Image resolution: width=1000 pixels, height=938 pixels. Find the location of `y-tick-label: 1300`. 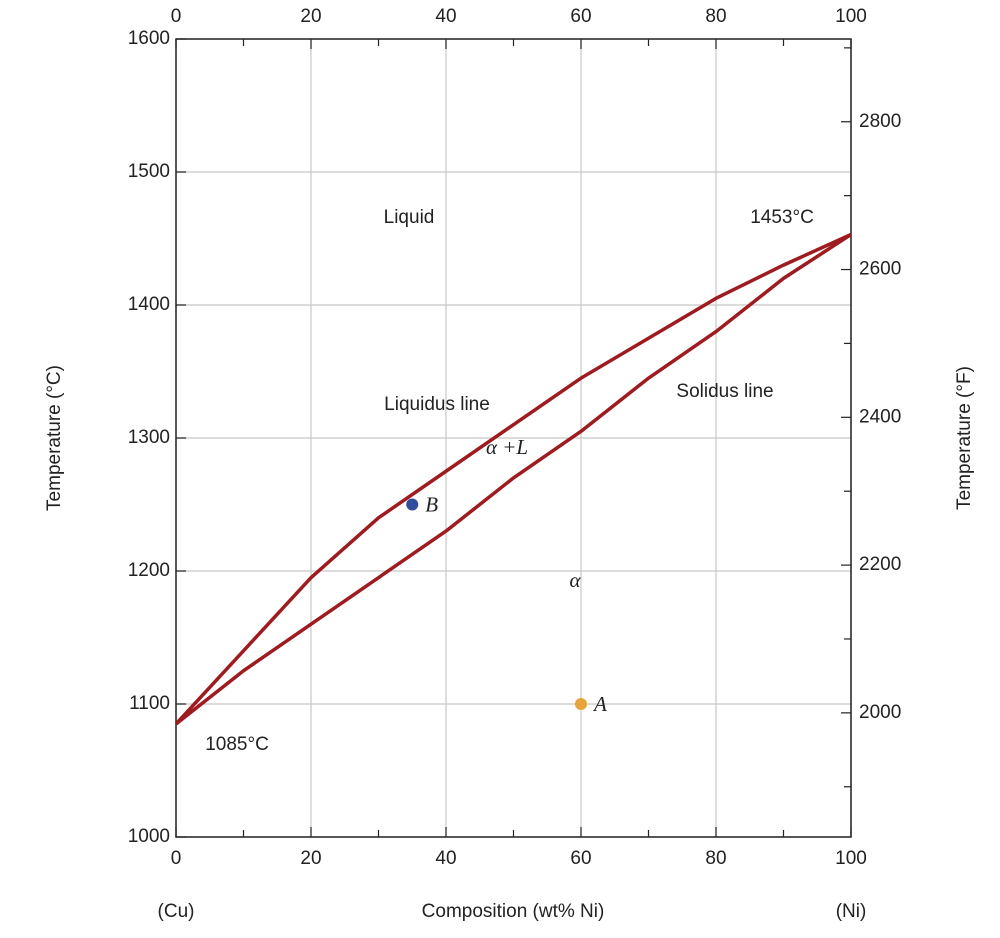

y-tick-label: 1300 is located at coordinates (149, 437).